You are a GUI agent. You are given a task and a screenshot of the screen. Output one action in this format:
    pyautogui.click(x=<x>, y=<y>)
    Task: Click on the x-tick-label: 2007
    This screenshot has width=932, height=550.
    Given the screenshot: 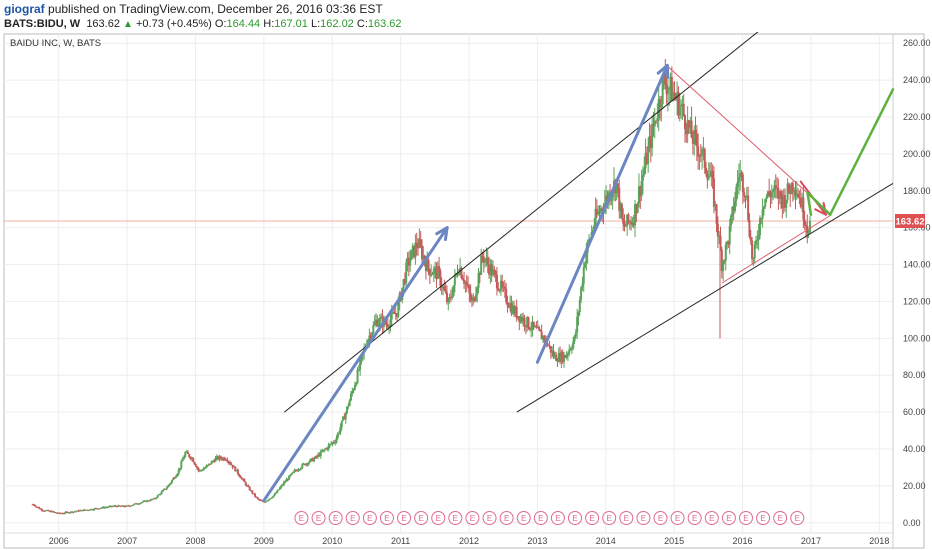 What is the action you would take?
    pyautogui.click(x=127, y=541)
    